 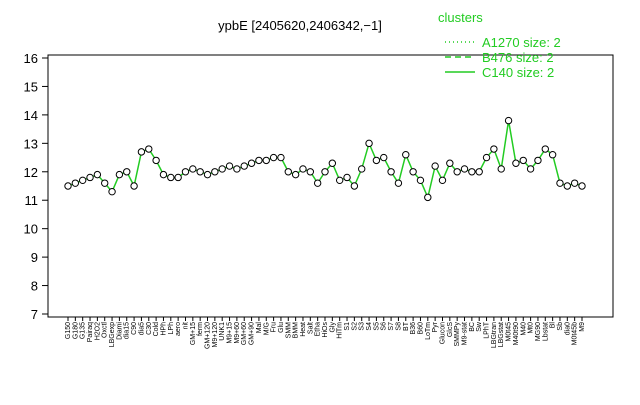 I want to click on x-tick-label: Salt, so click(x=310, y=328).